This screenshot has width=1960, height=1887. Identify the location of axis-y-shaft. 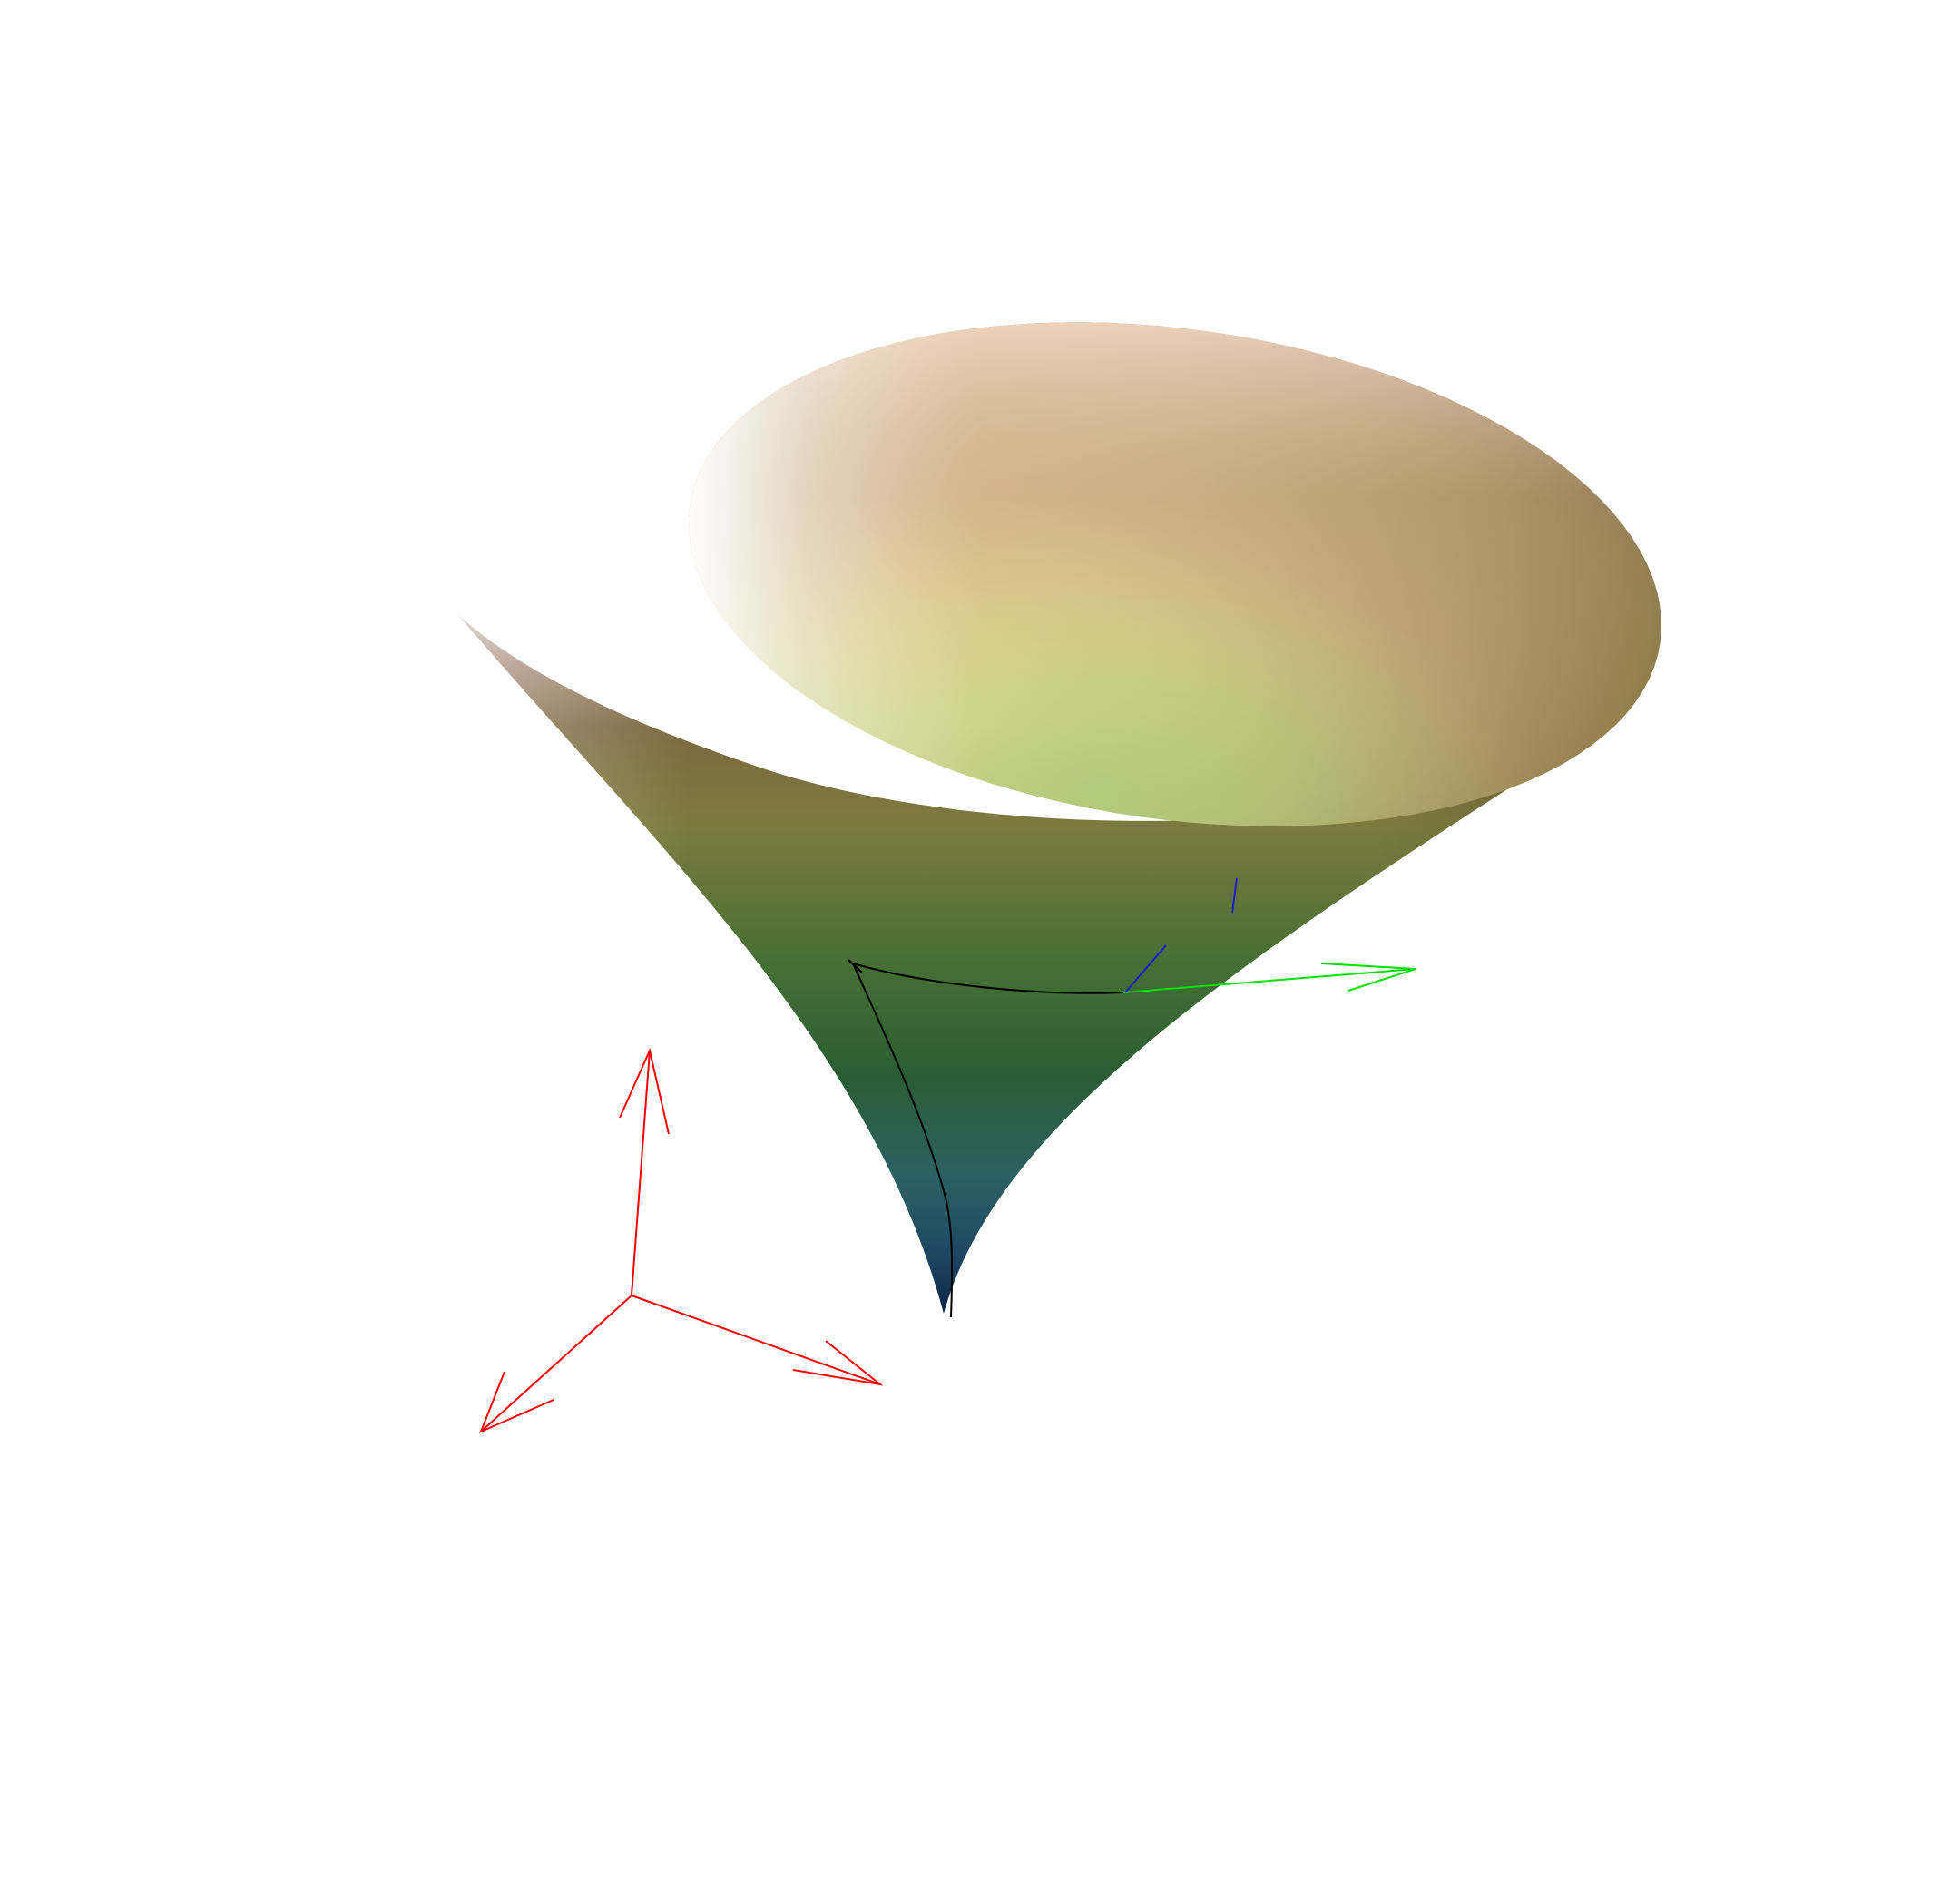
(556, 1364).